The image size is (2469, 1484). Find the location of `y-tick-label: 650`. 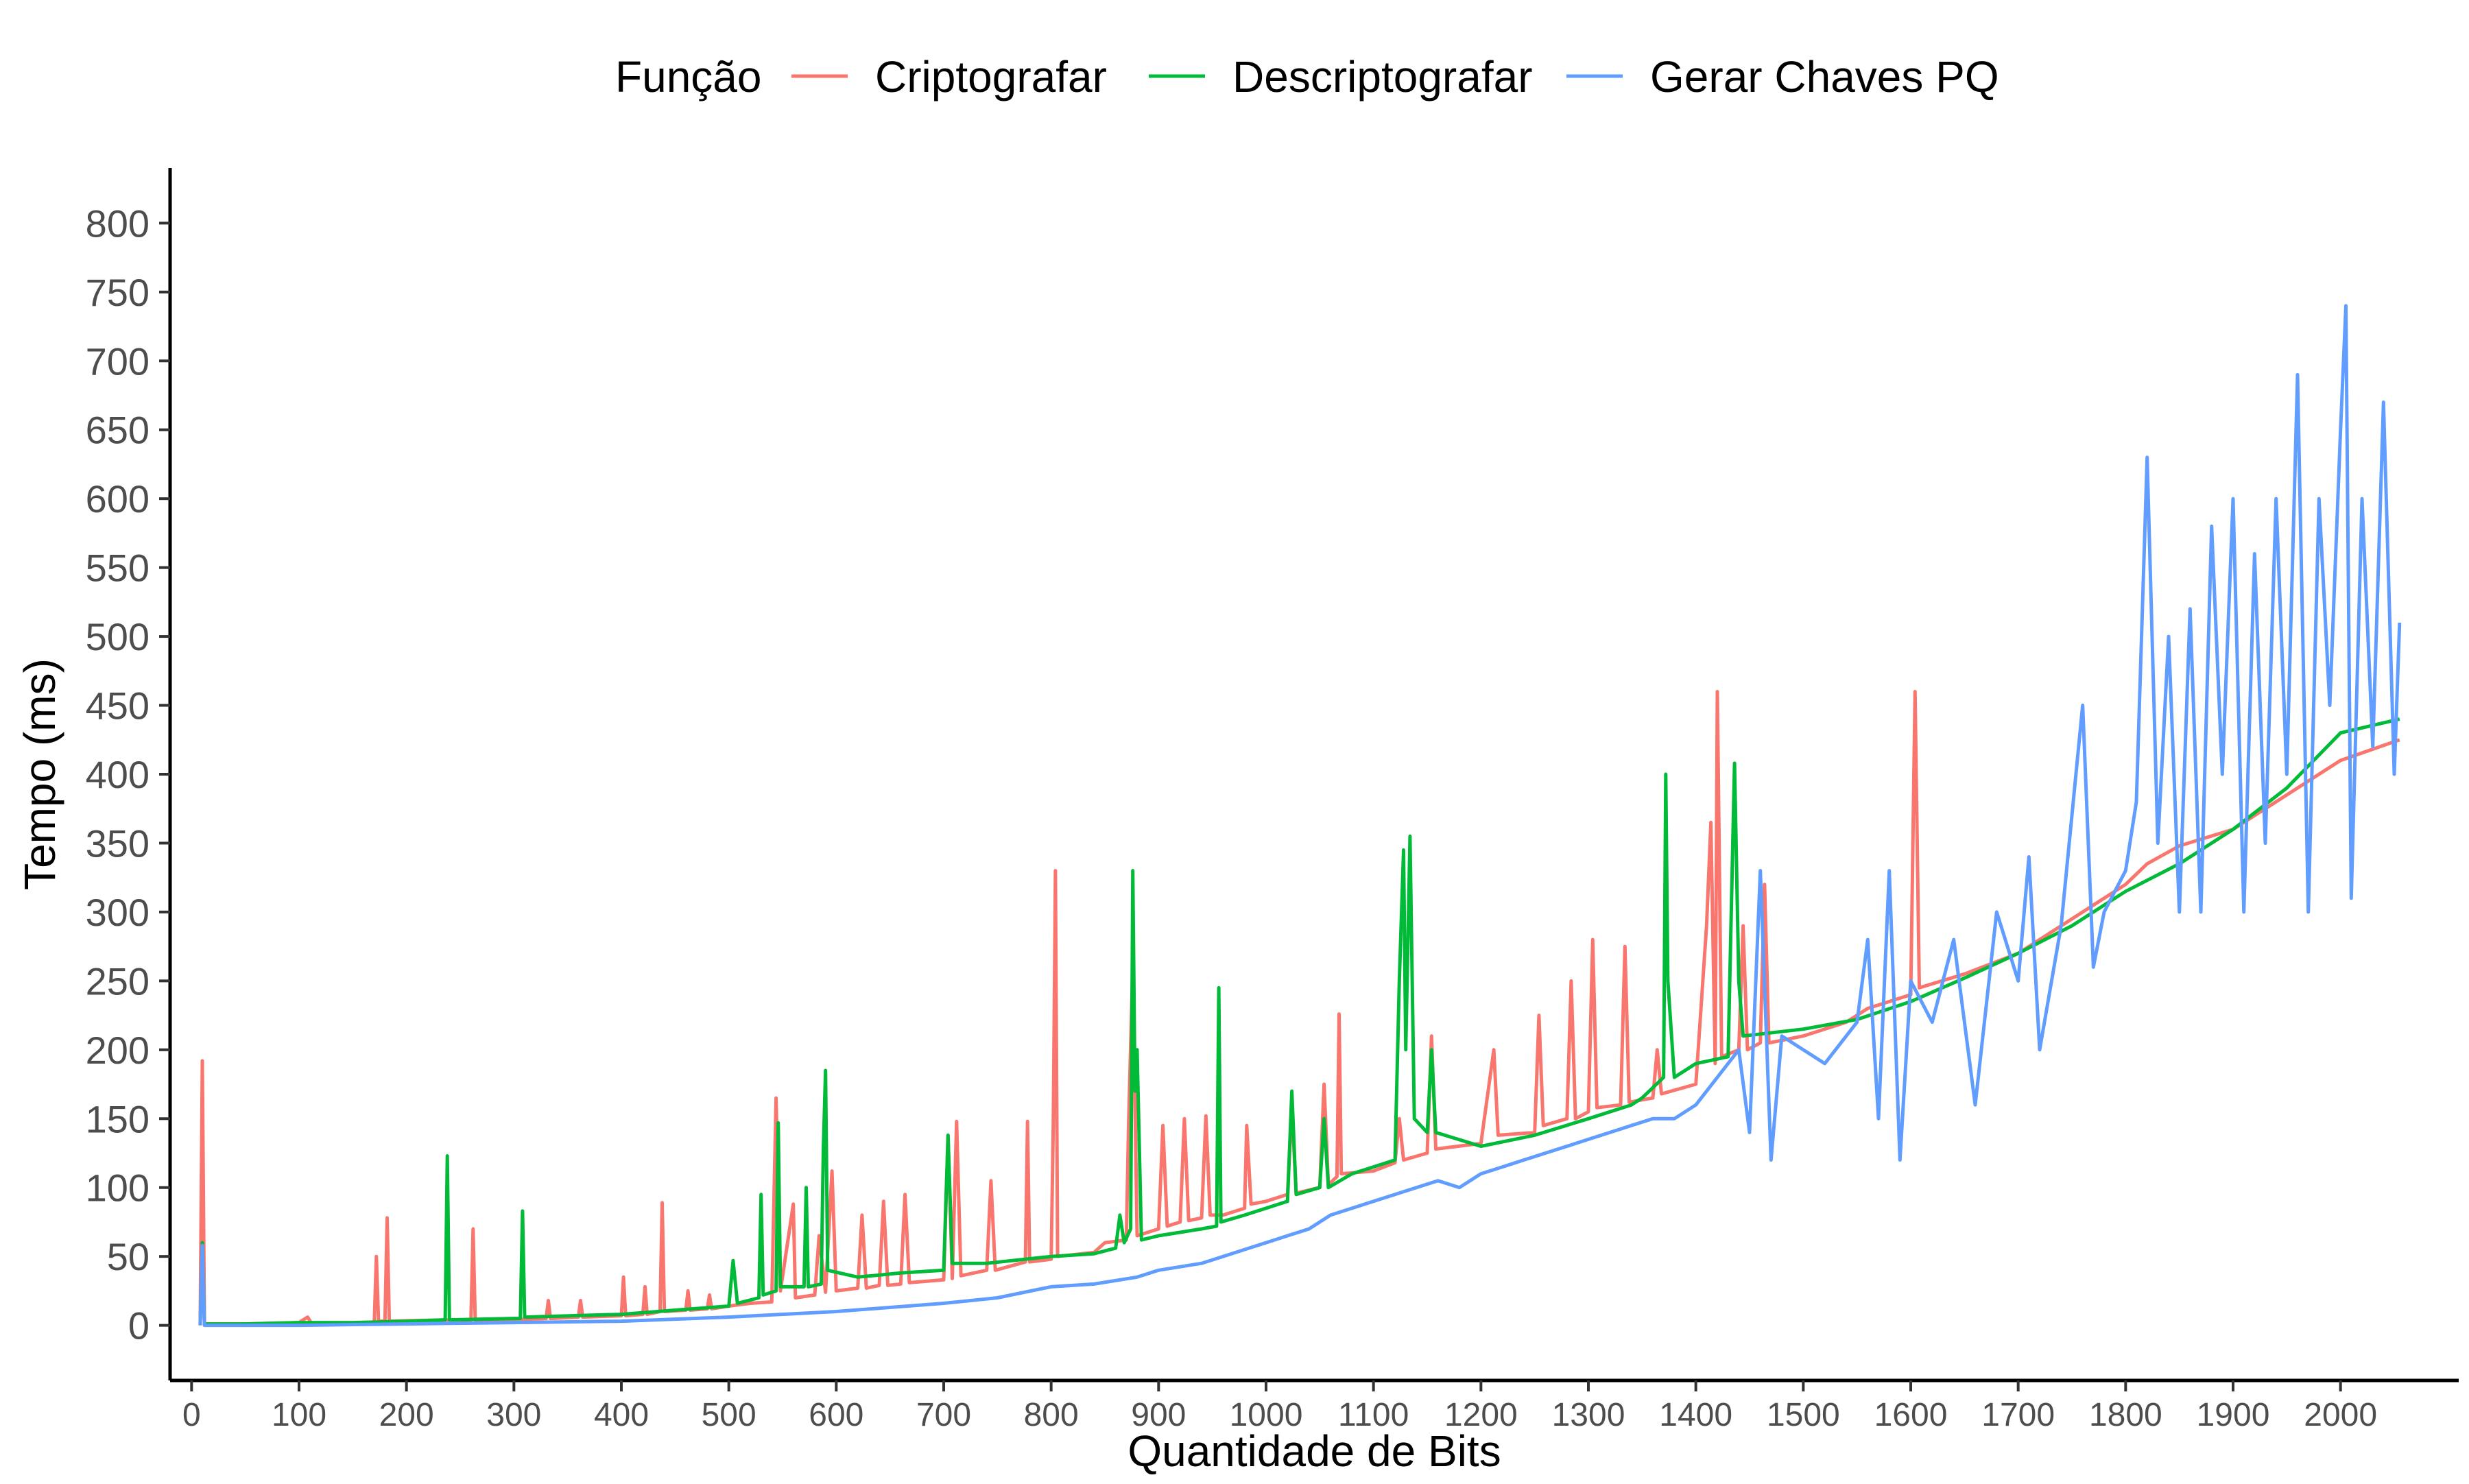

y-tick-label: 650 is located at coordinates (118, 430).